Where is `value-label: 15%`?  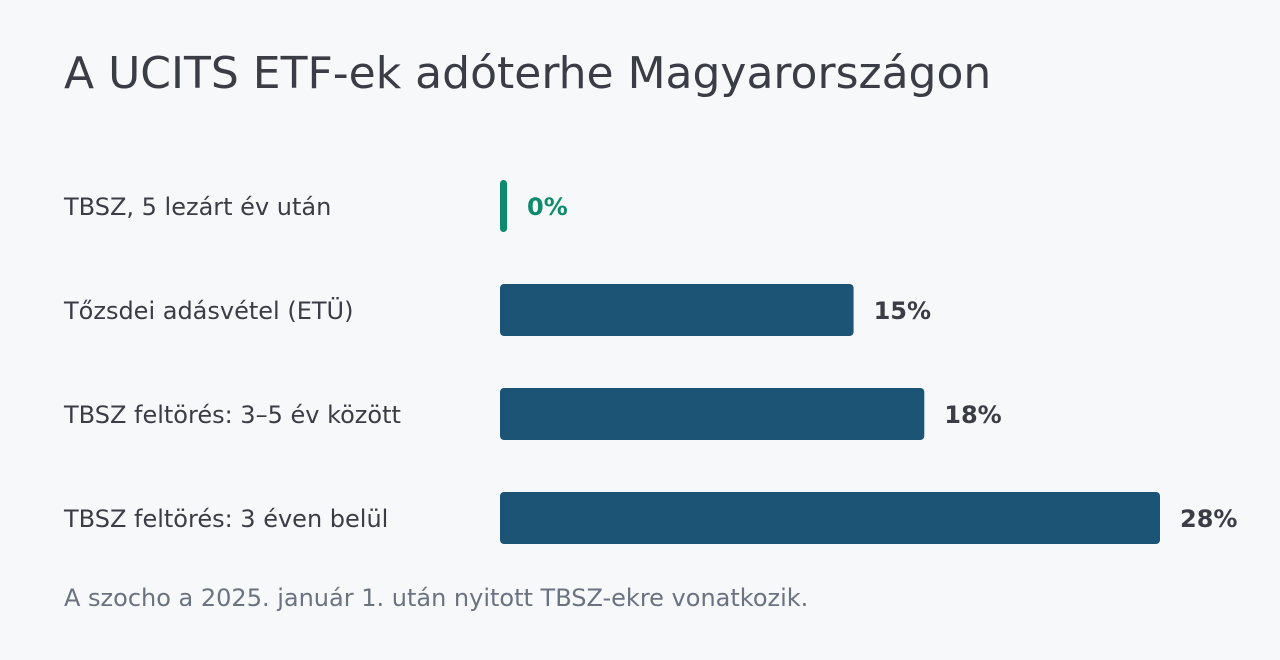 value-label: 15% is located at coordinates (902, 311).